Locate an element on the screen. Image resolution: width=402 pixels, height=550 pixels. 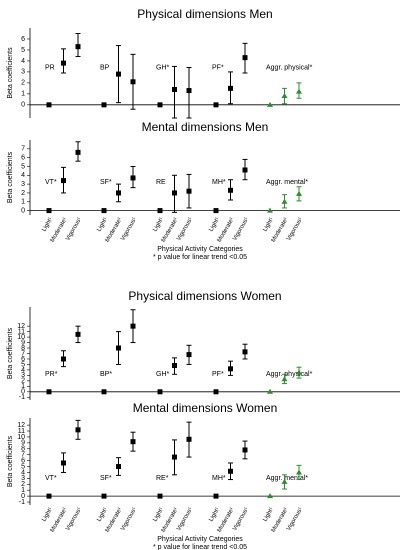
group-label: PR* is located at coordinates (51, 374).